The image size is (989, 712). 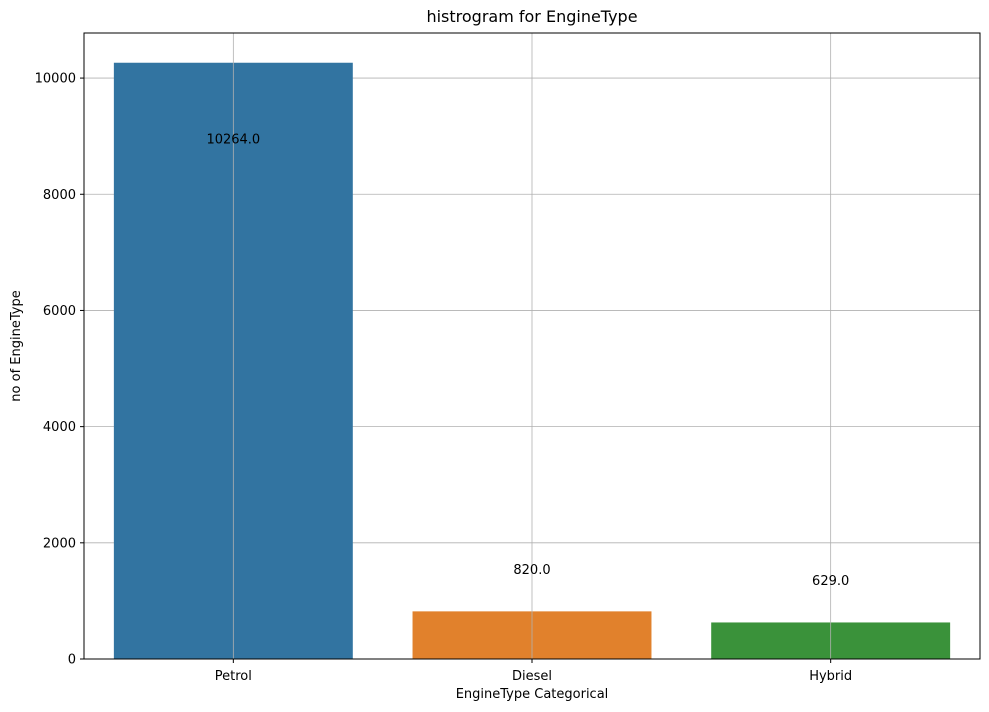 I want to click on y-tick-label: 4000, so click(x=59, y=427).